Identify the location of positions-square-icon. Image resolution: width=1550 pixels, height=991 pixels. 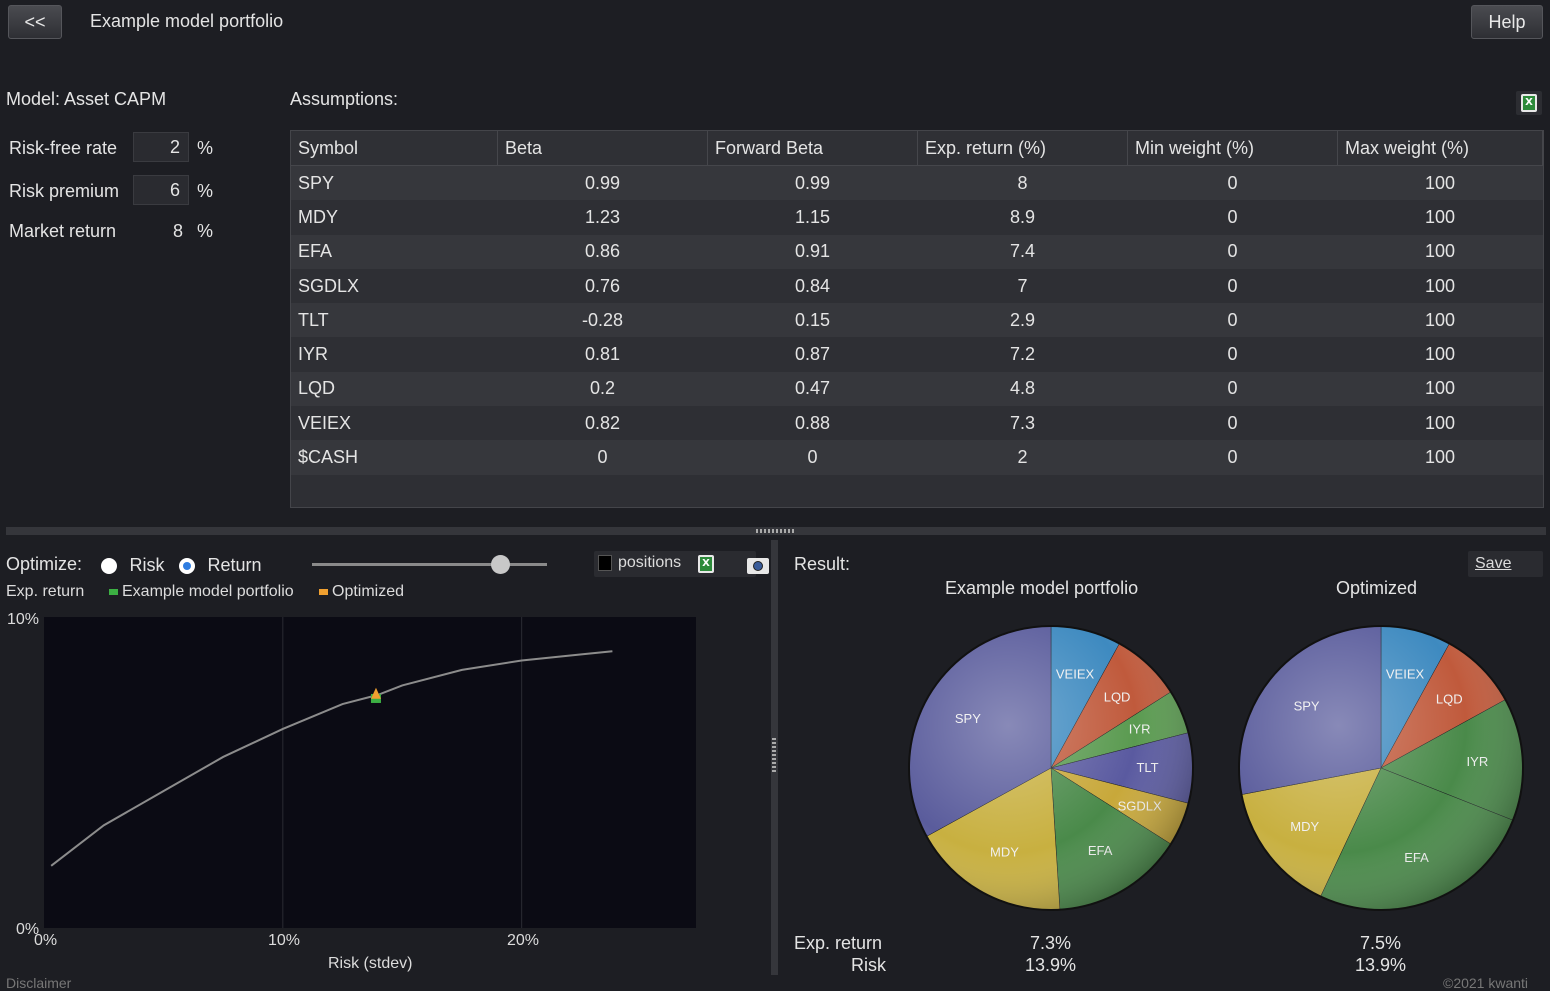
(605, 563).